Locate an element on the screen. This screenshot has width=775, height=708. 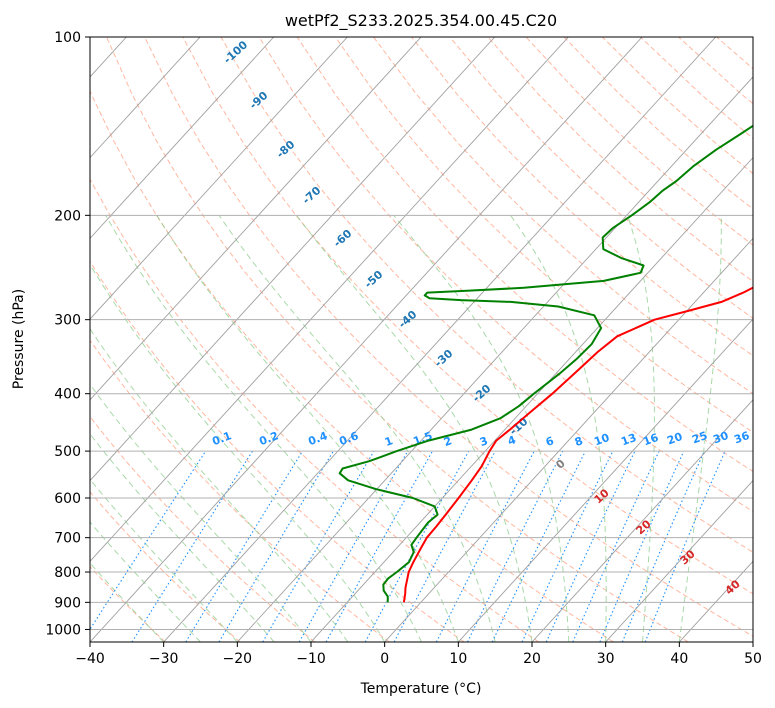
y-tick-label: 600 is located at coordinates (67, 499).